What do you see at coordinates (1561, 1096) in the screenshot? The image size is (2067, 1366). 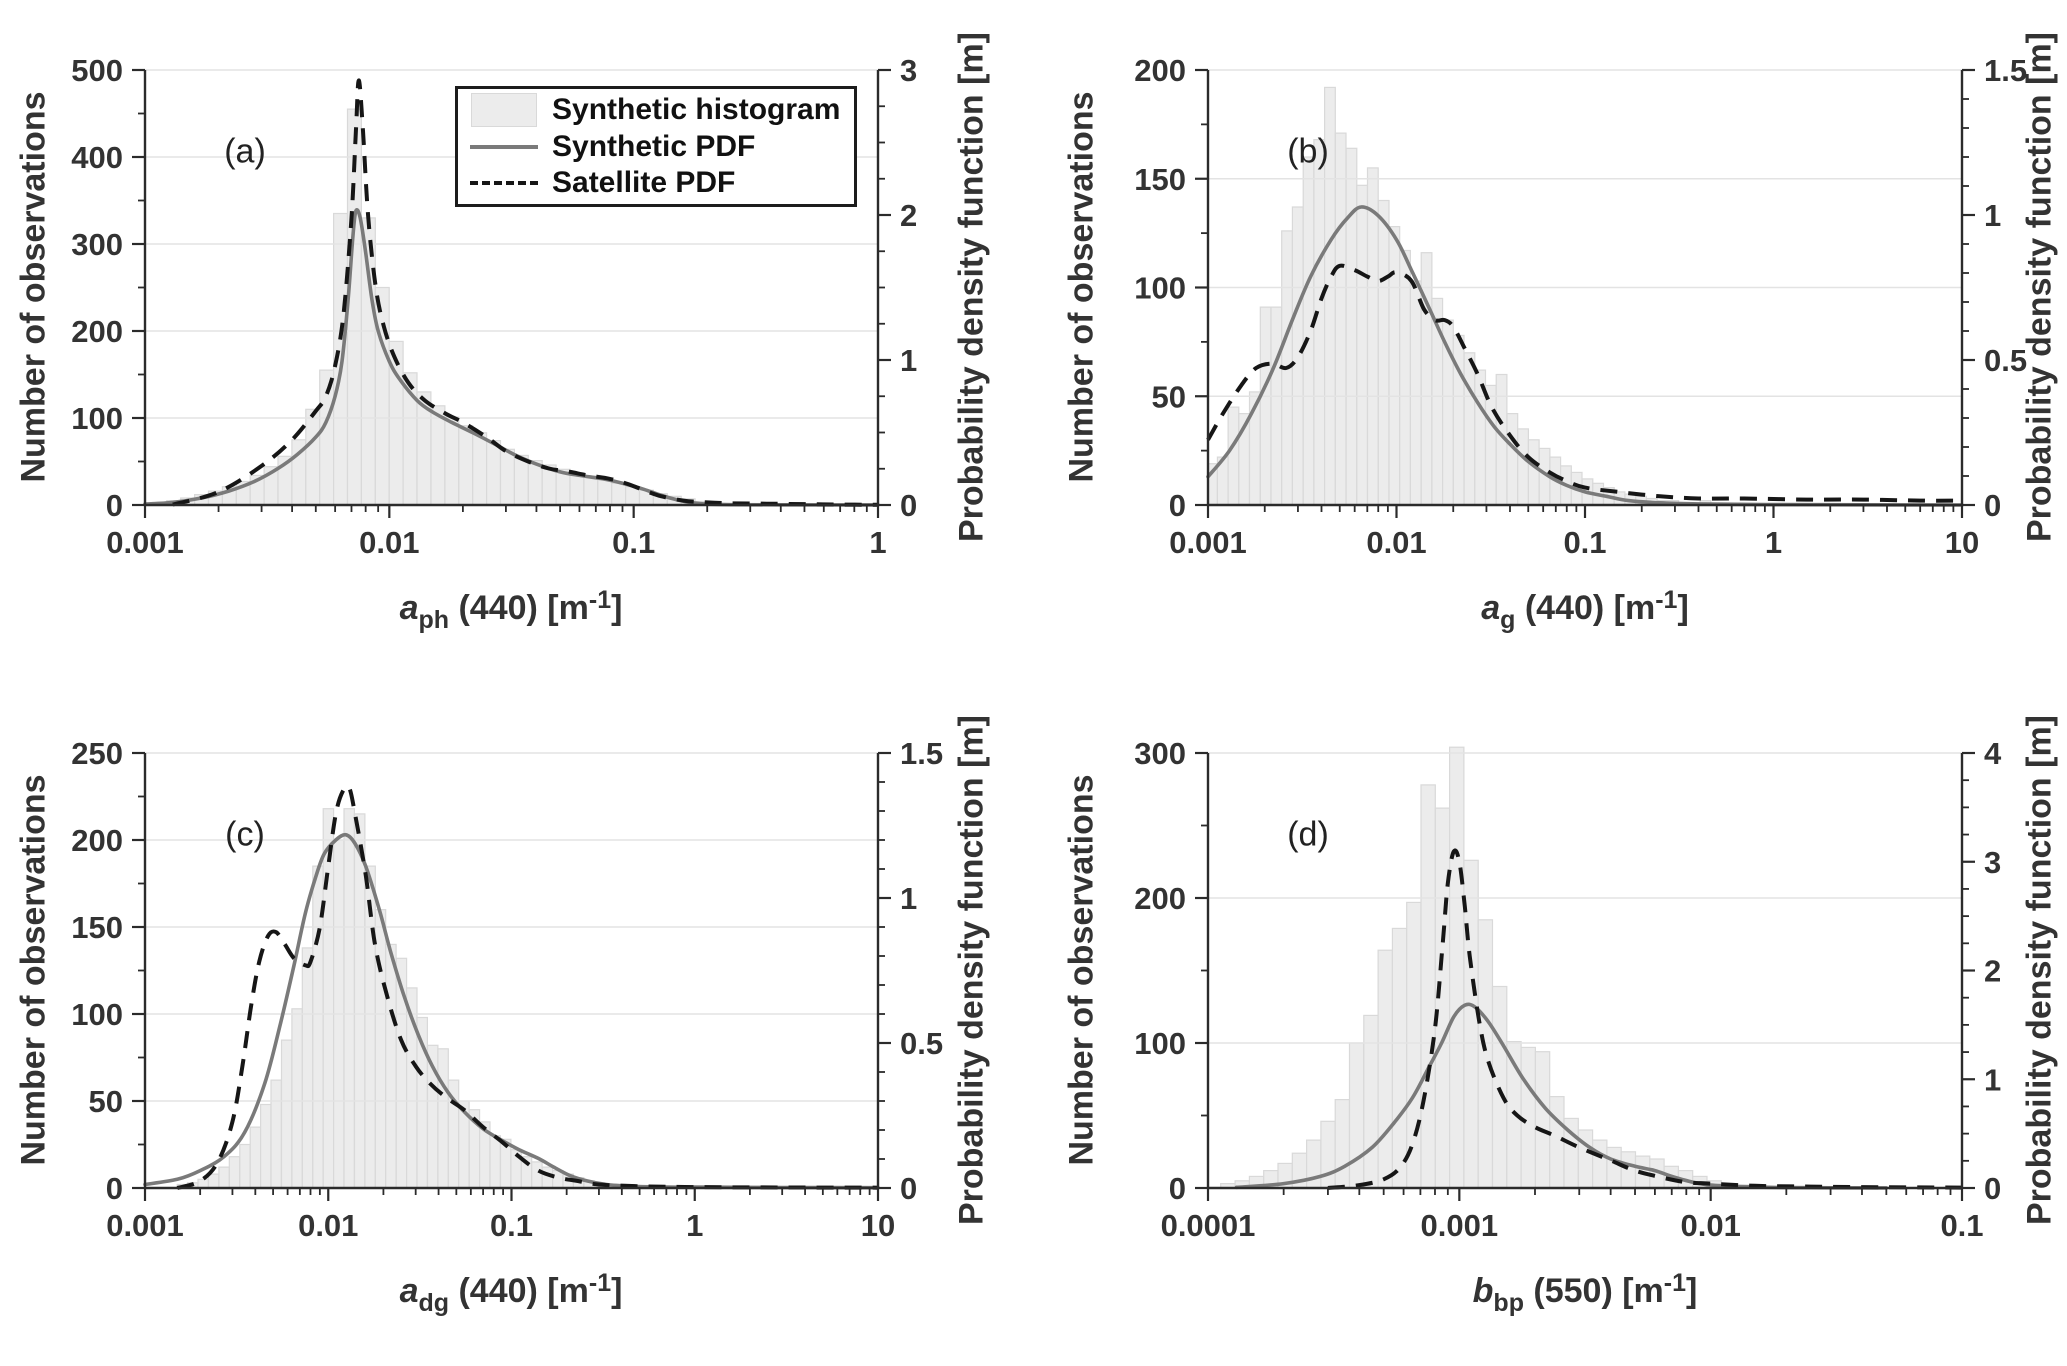 I see `synthetic-pdf-curve` at bounding box center [1561, 1096].